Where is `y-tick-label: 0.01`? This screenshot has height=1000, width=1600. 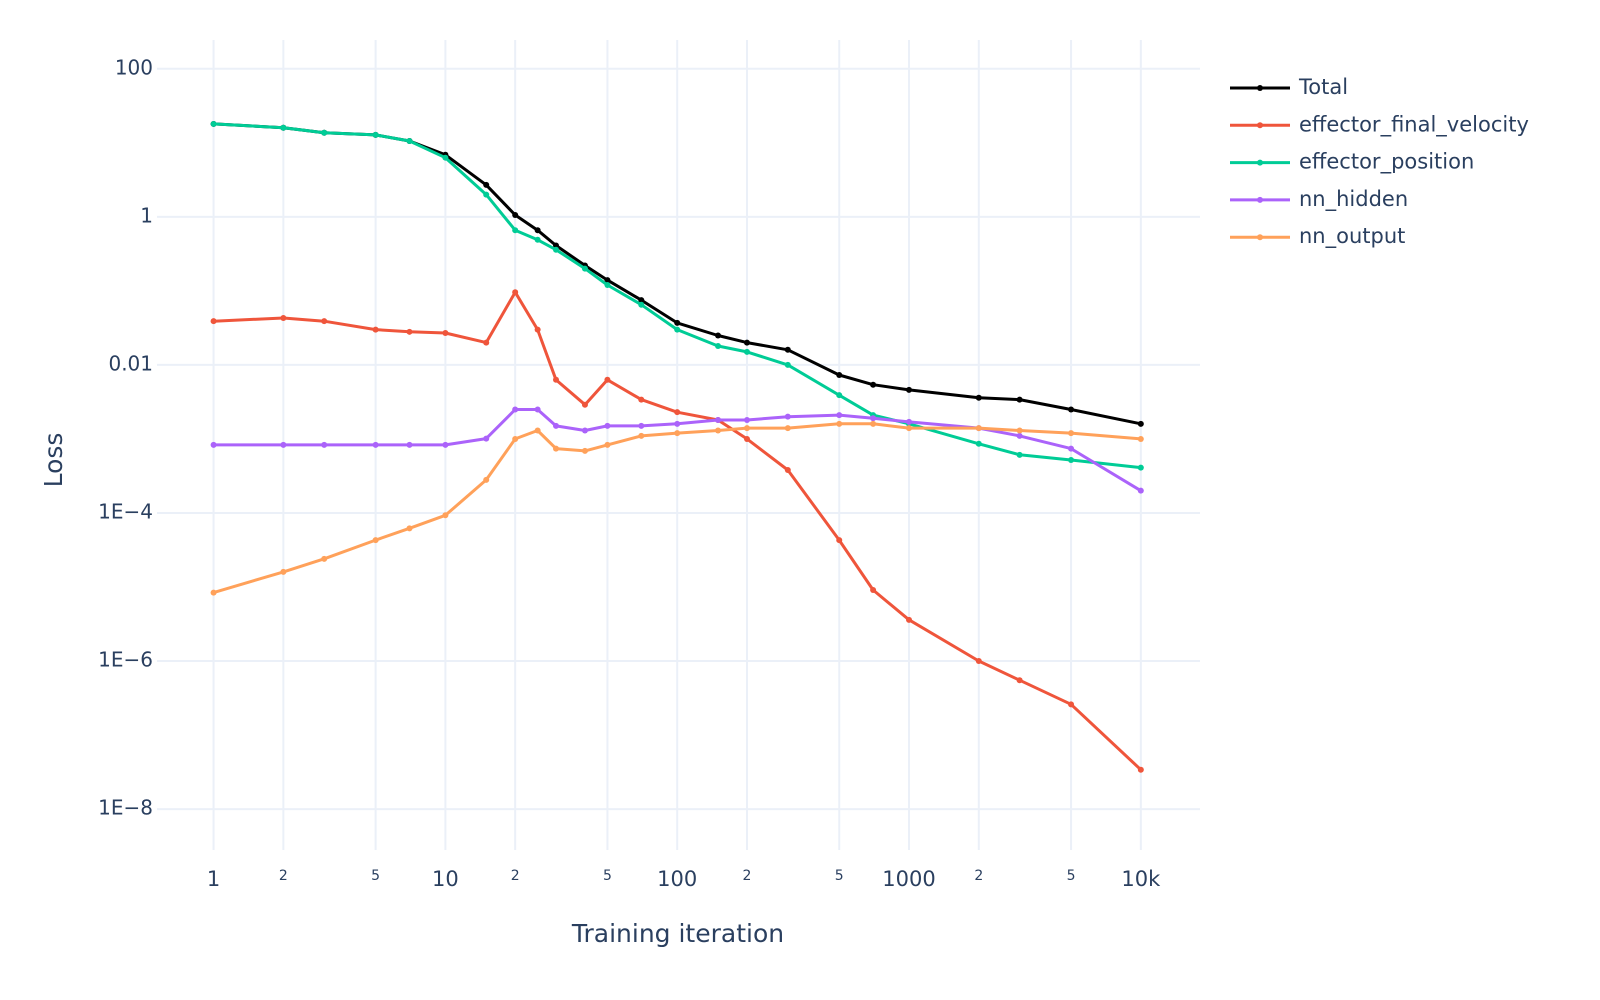 y-tick-label: 0.01 is located at coordinates (130, 363).